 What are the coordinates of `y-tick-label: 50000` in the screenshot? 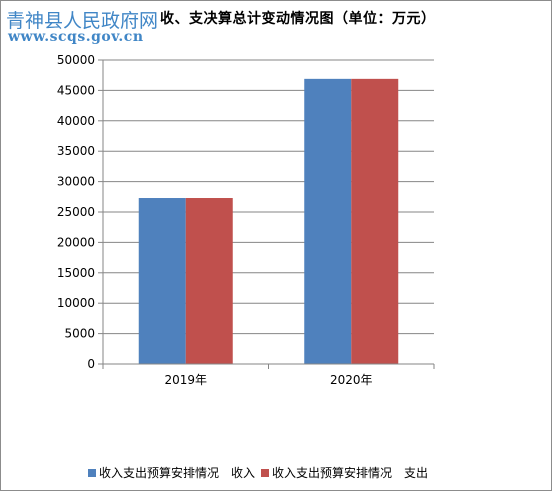 It's located at (76, 60).